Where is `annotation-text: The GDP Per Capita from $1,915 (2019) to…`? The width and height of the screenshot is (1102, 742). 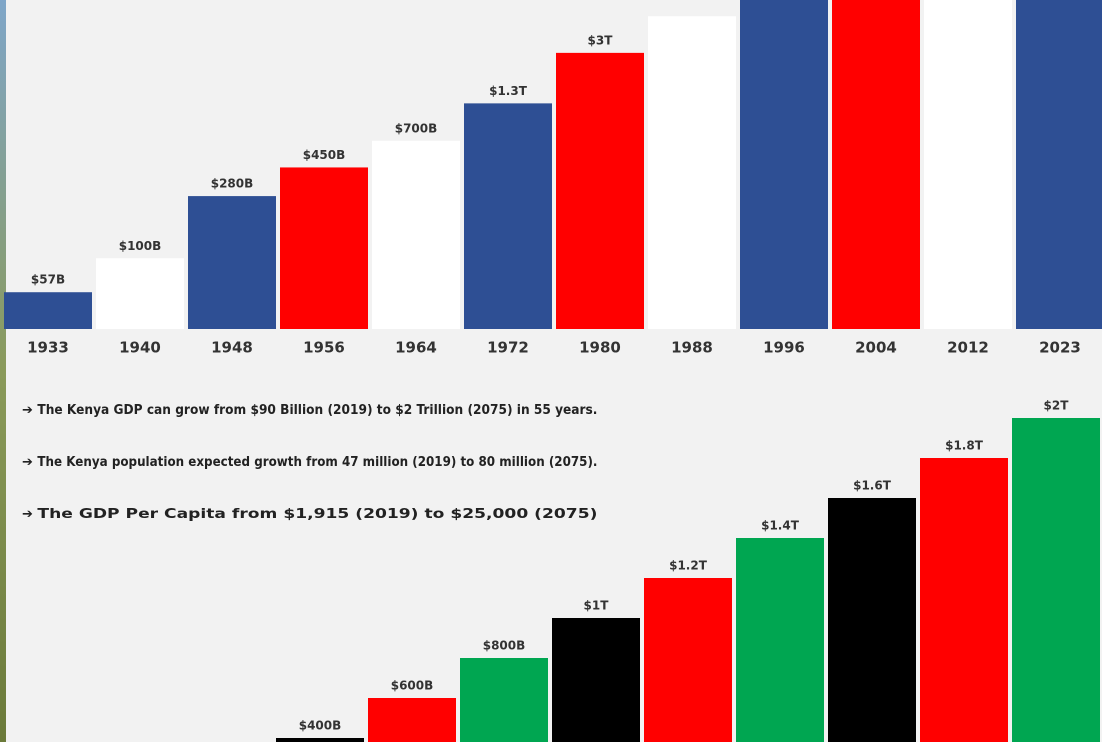
annotation-text: The GDP Per Capita from $1,915 (2019) to… is located at coordinates (317, 514).